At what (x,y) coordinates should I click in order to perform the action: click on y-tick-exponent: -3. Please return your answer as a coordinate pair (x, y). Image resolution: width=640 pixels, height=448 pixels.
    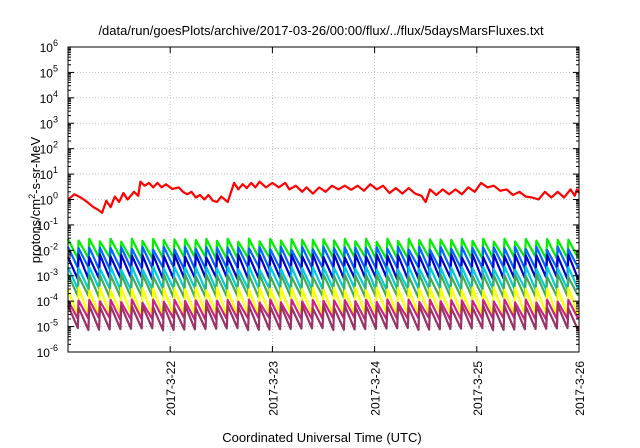
    Looking at the image, I should click on (54, 272).